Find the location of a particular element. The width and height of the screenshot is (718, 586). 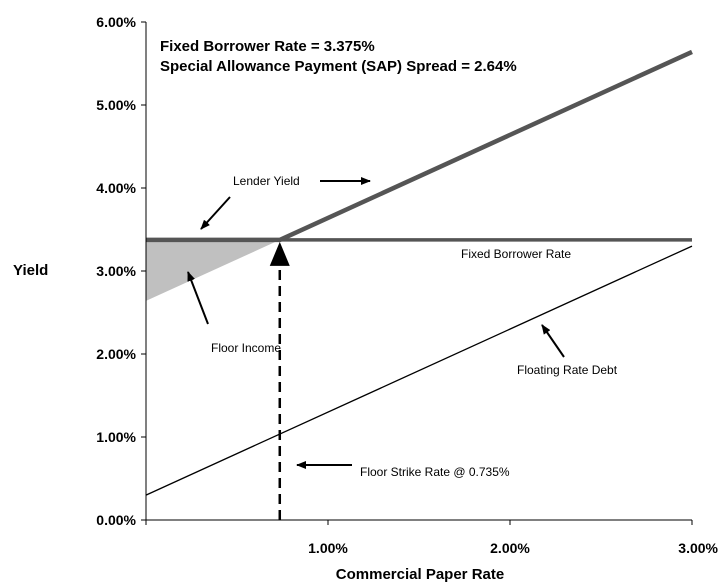

x-axis-title: Commercial Paper Rate is located at coordinates (420, 574).